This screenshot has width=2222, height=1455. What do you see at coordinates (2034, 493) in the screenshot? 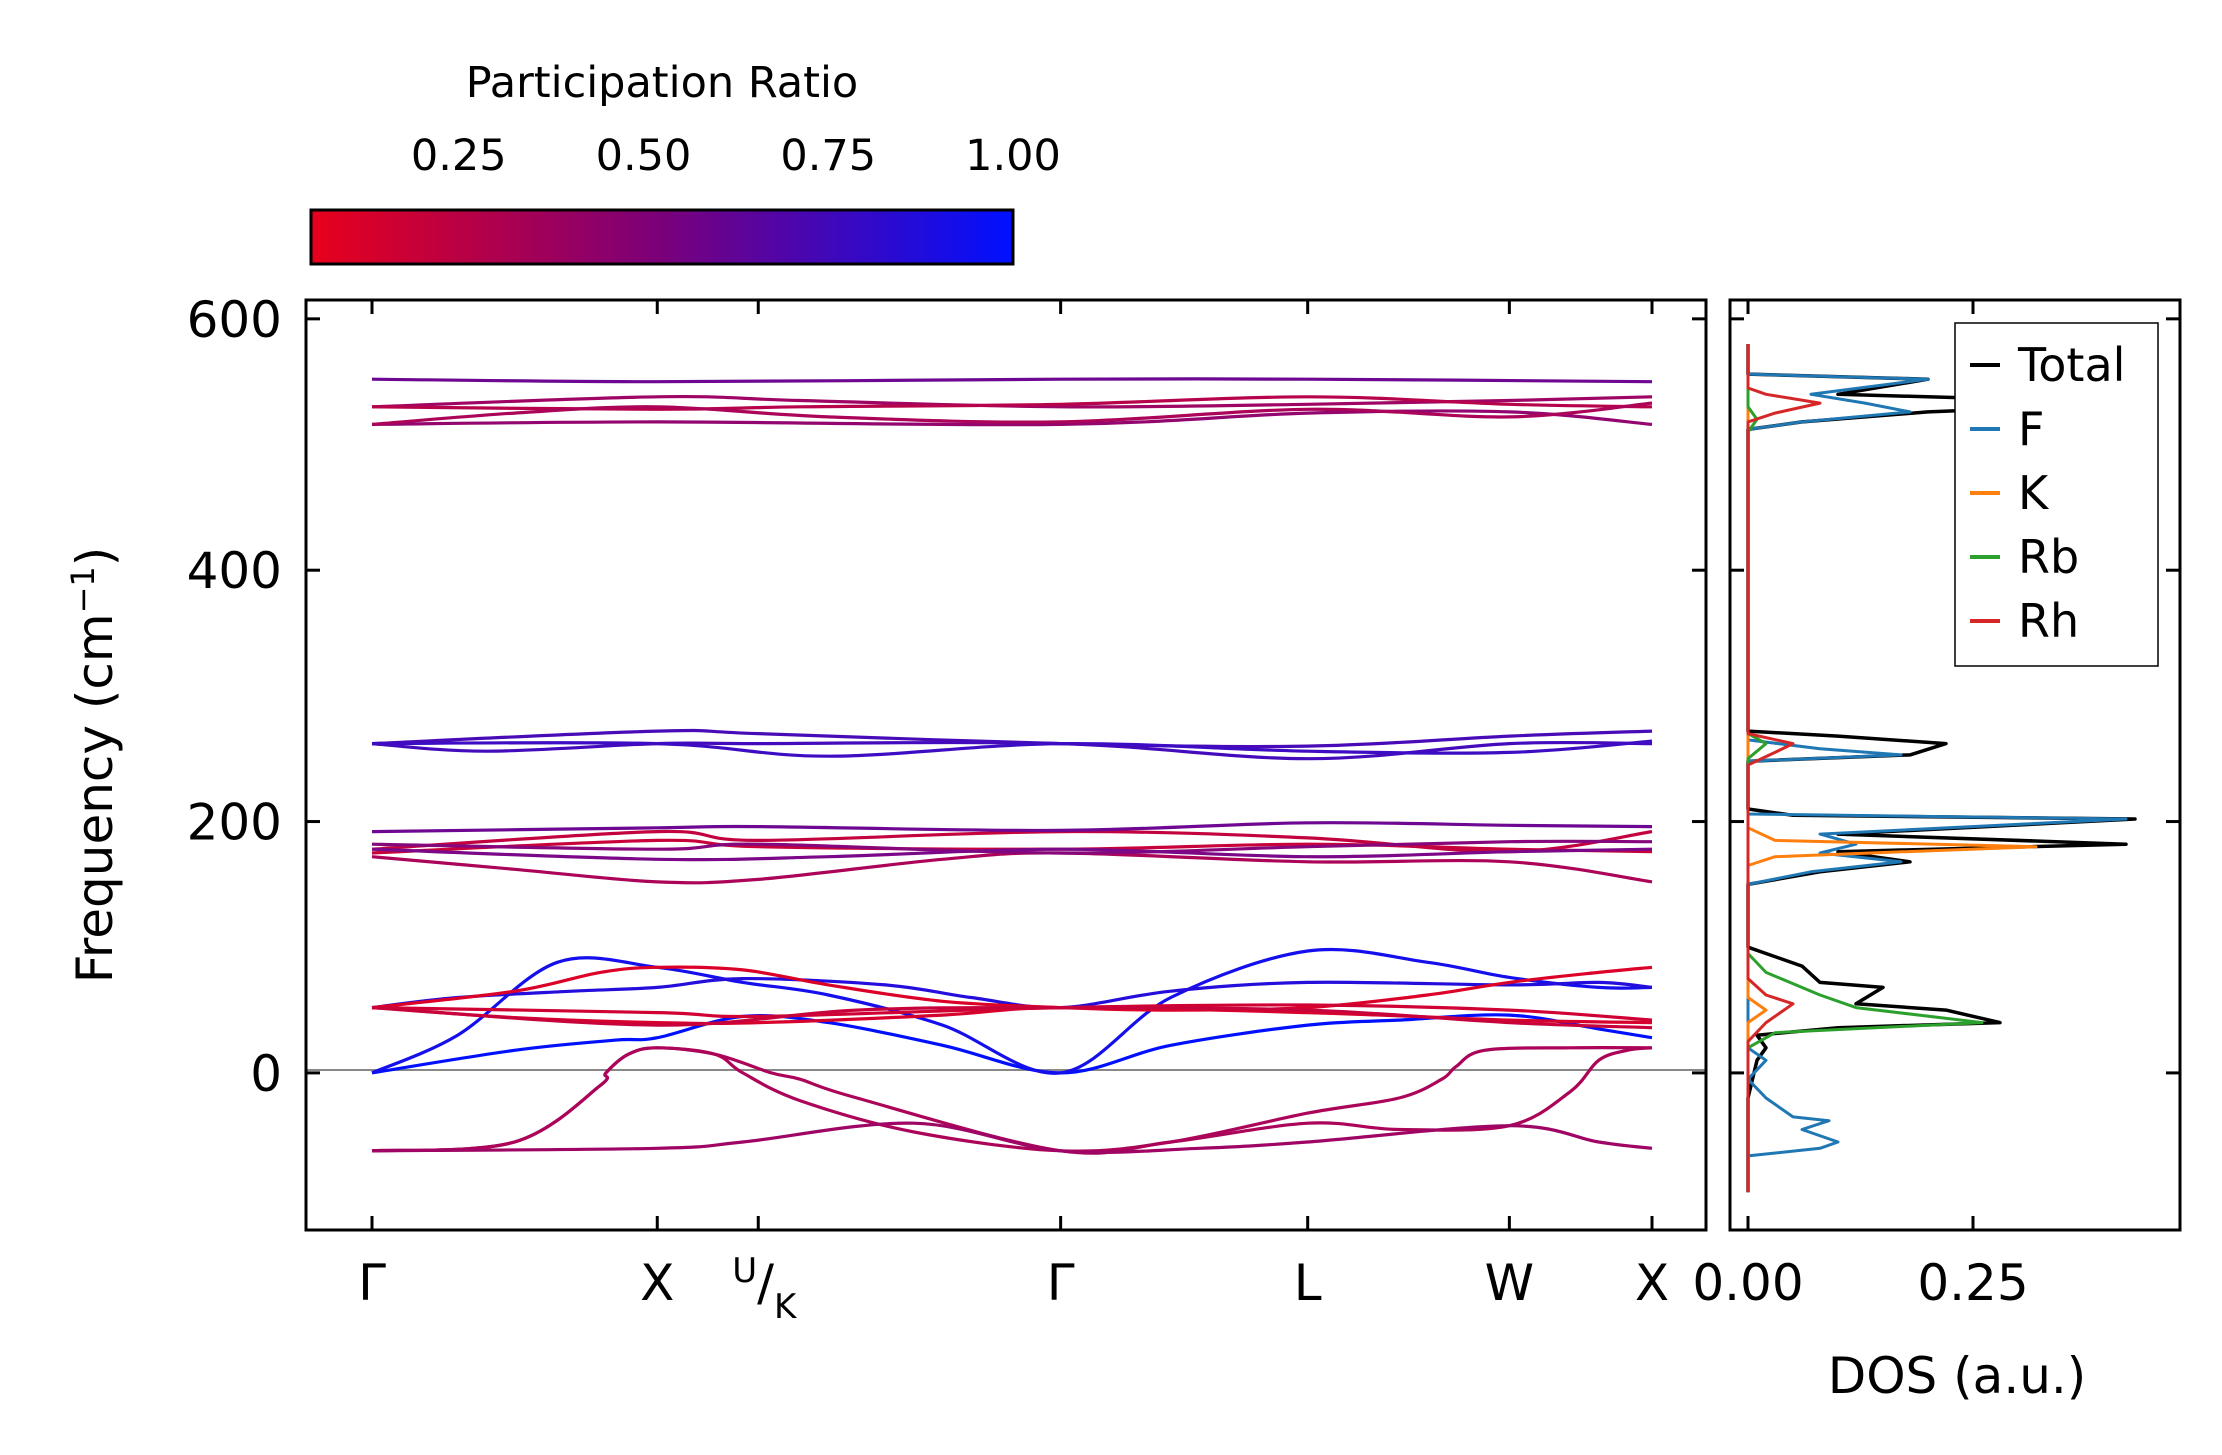
I see `legend-label: K` at bounding box center [2034, 493].